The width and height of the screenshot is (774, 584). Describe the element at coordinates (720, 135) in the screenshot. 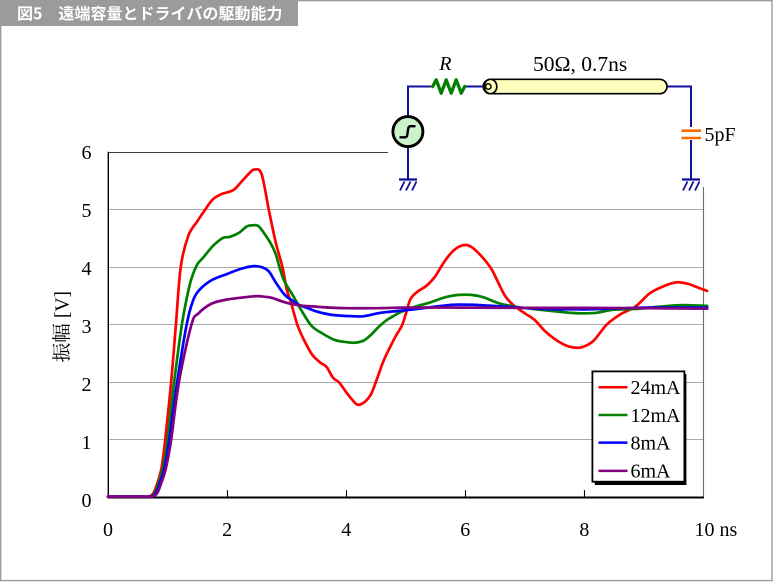

I see `svg-text: 5pF` at that location.